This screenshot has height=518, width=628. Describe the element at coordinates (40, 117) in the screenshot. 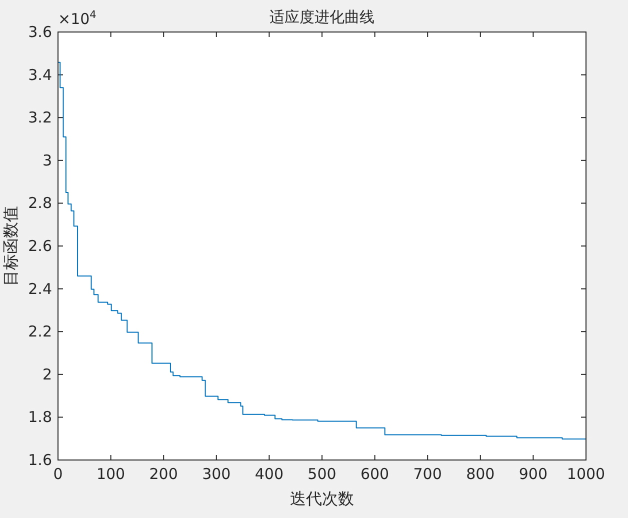

I see `y-tick-label: 3.2` at that location.